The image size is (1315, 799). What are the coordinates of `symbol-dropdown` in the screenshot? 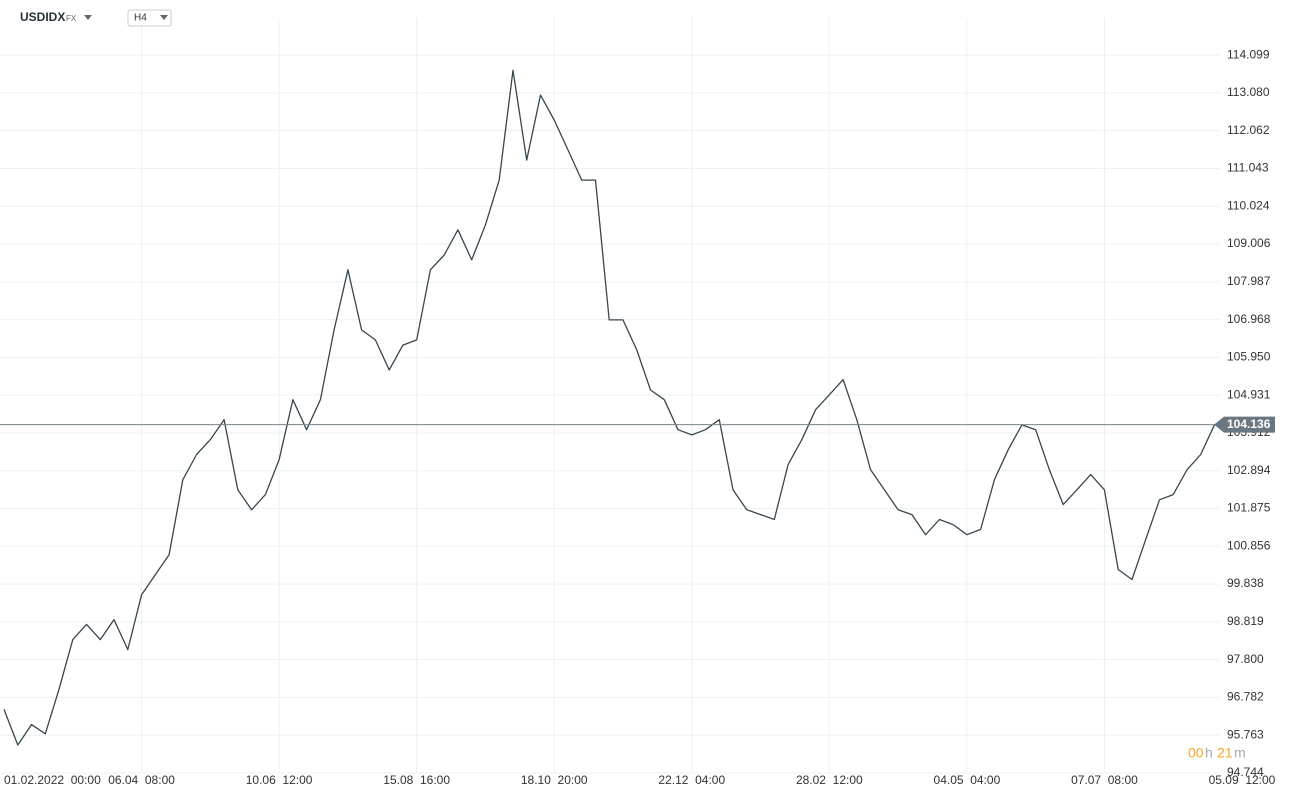 It's located at (88, 17).